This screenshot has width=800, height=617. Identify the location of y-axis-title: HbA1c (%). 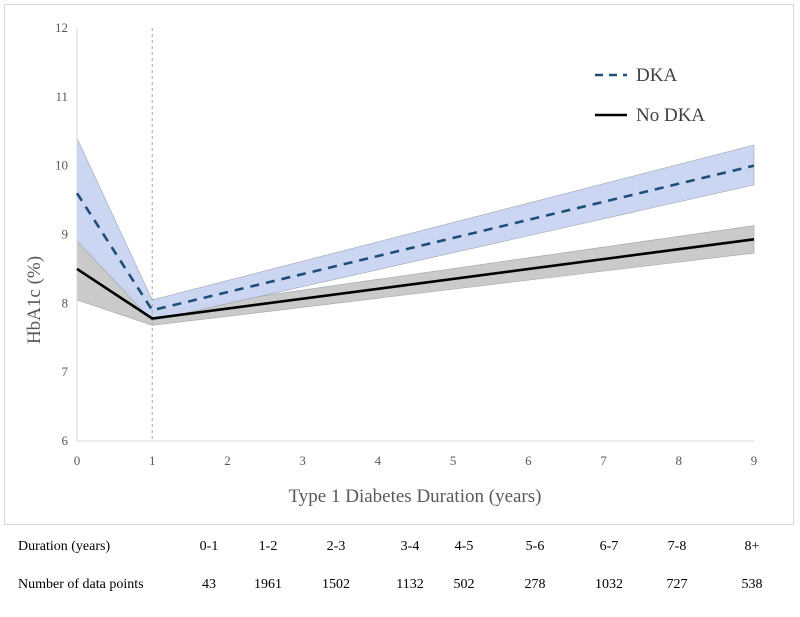
(34, 300).